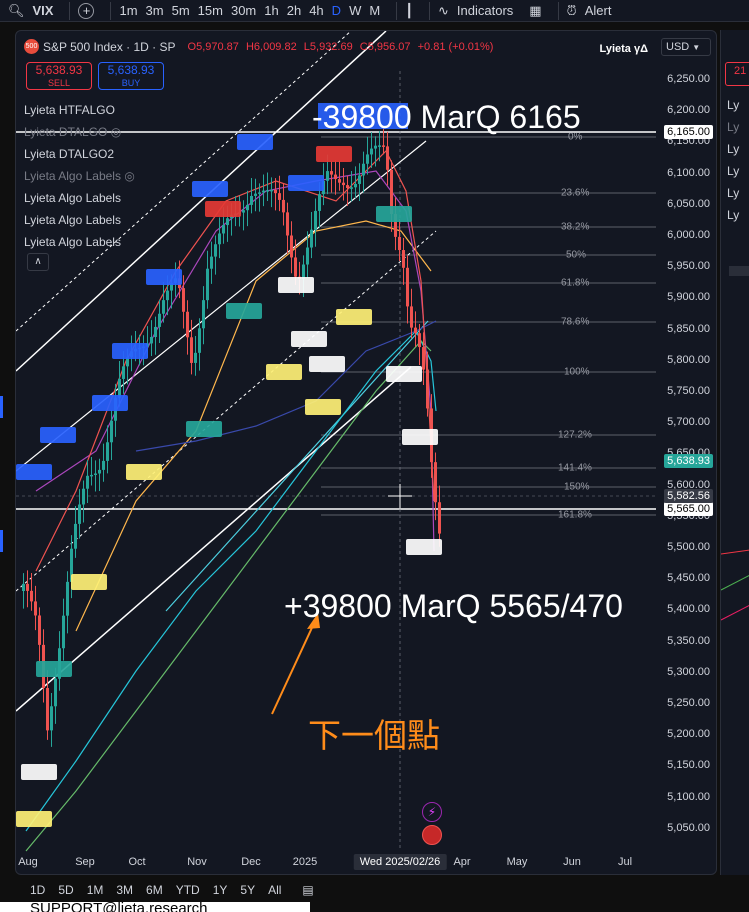 The image size is (749, 912). What do you see at coordinates (220, 890) in the screenshot?
I see `range-1y: 1Y` at bounding box center [220, 890].